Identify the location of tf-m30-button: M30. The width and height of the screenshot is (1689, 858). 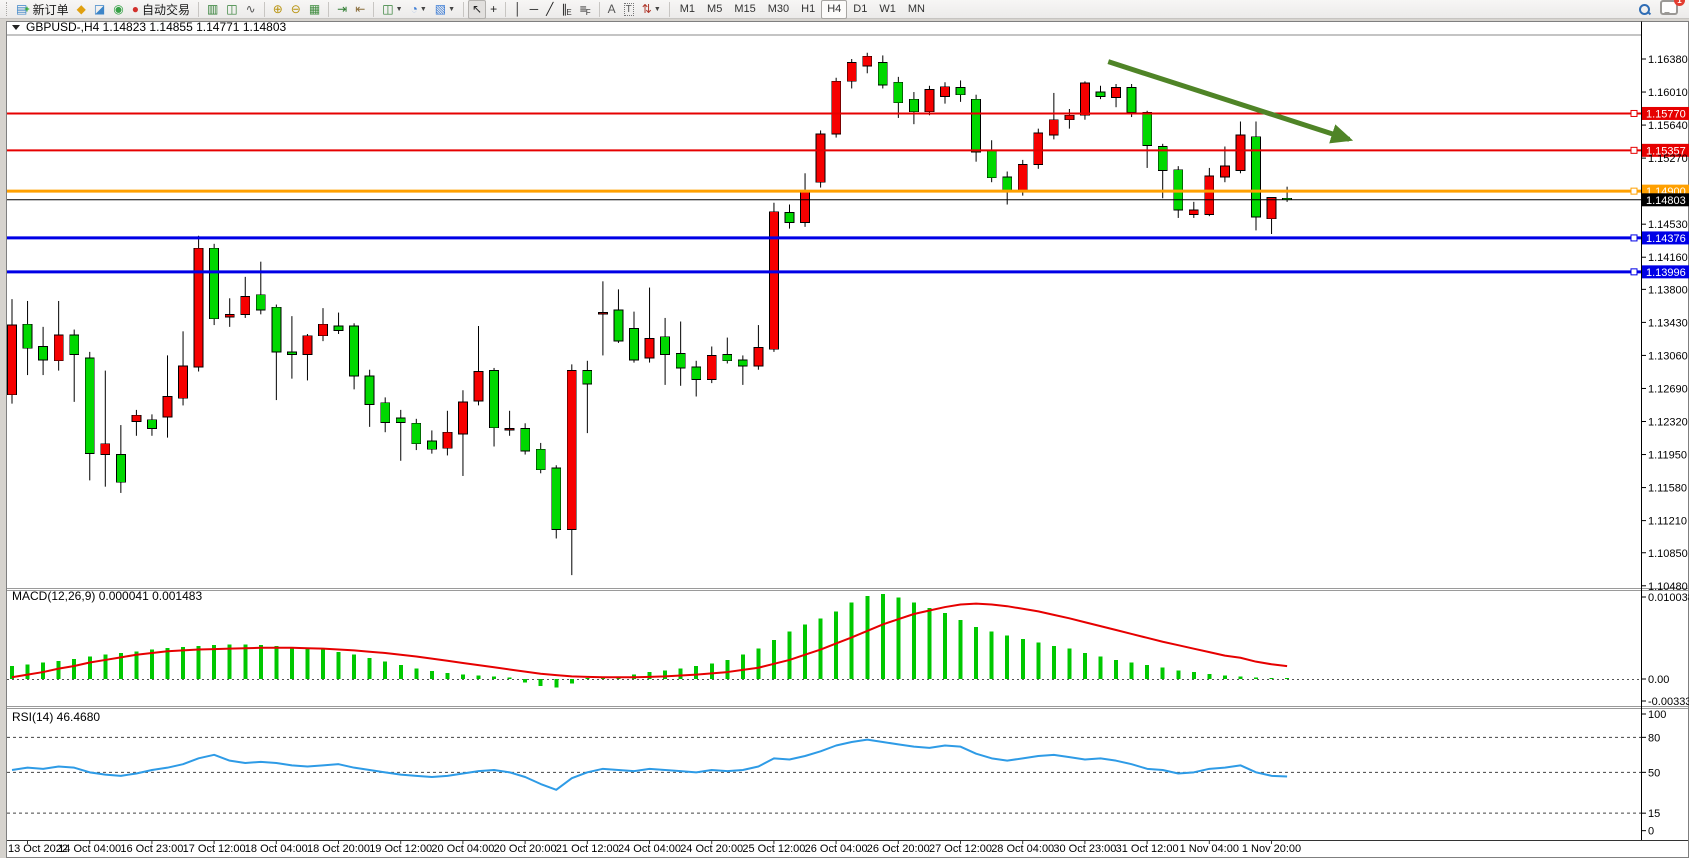
(778, 9).